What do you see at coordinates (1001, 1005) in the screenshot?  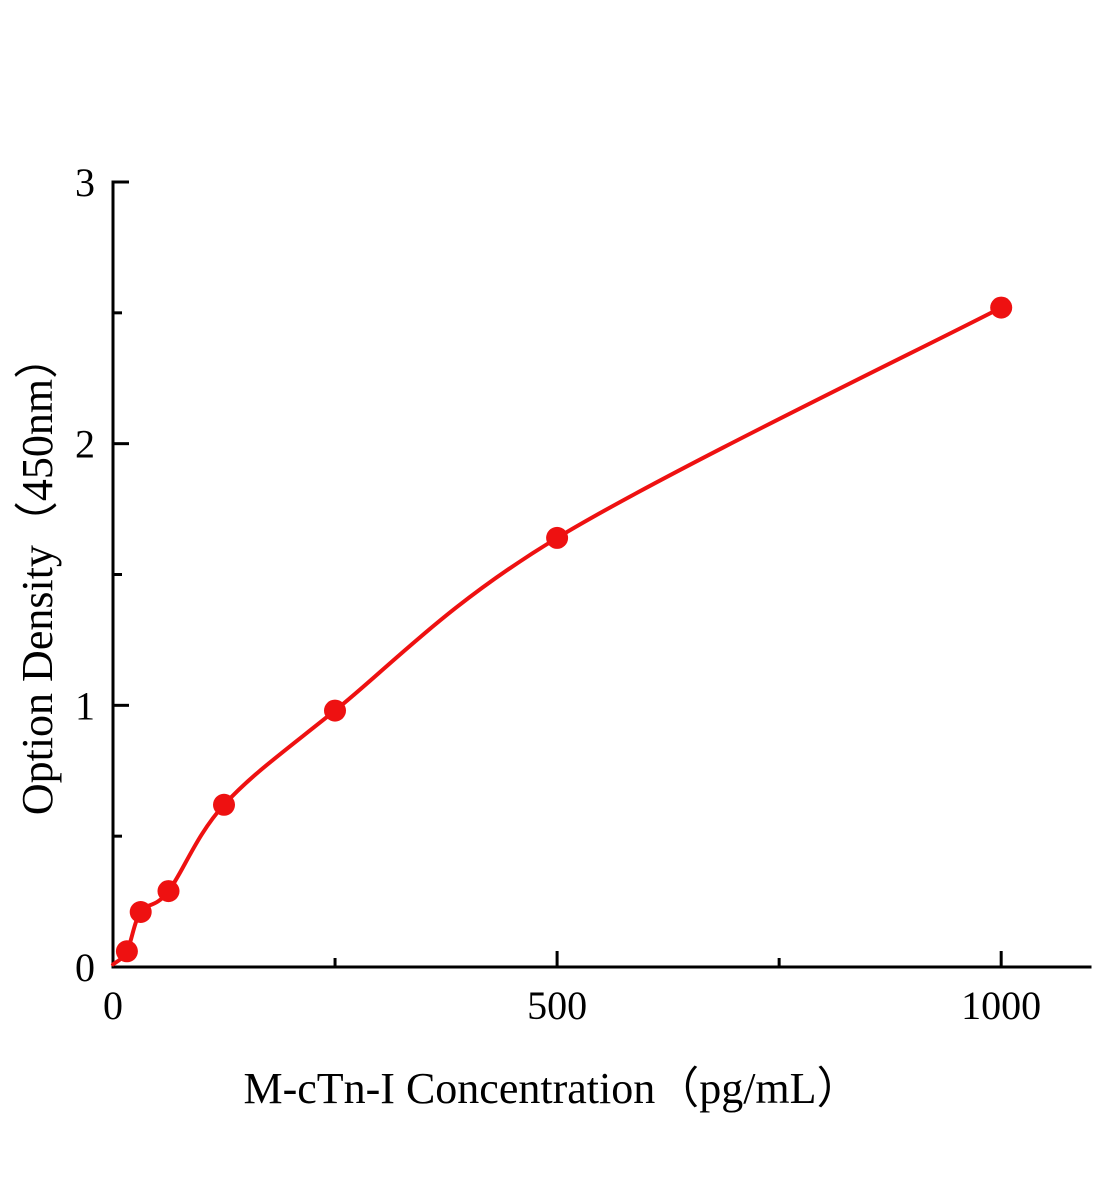 I see `x-tick-label: 1000` at bounding box center [1001, 1005].